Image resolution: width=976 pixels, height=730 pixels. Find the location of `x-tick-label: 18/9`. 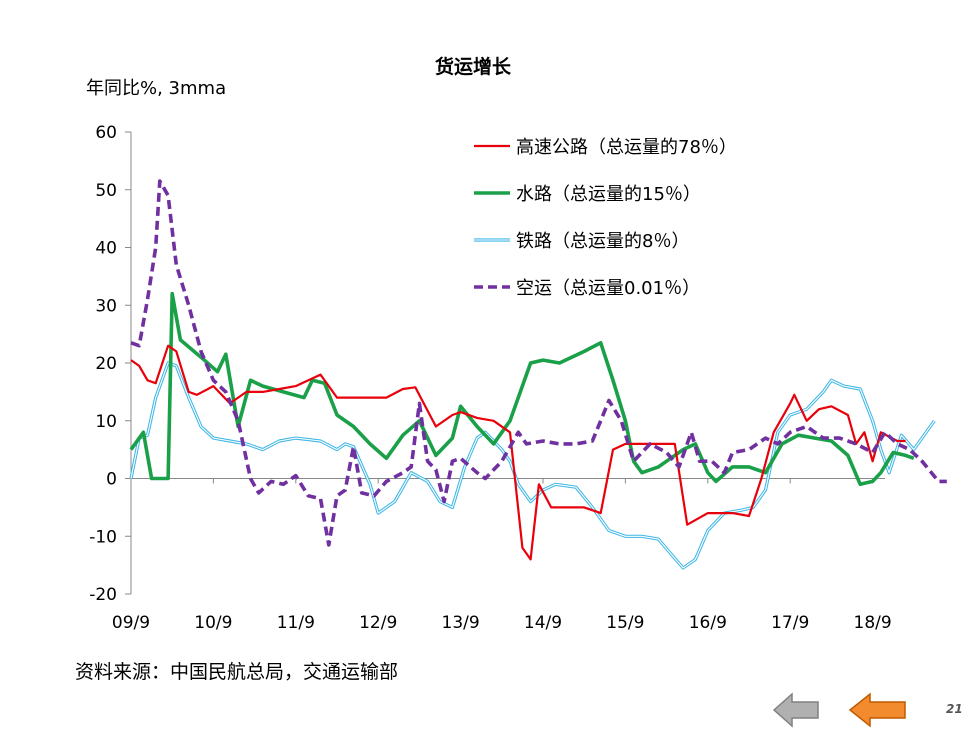

x-tick-label: 18/9 is located at coordinates (873, 623).